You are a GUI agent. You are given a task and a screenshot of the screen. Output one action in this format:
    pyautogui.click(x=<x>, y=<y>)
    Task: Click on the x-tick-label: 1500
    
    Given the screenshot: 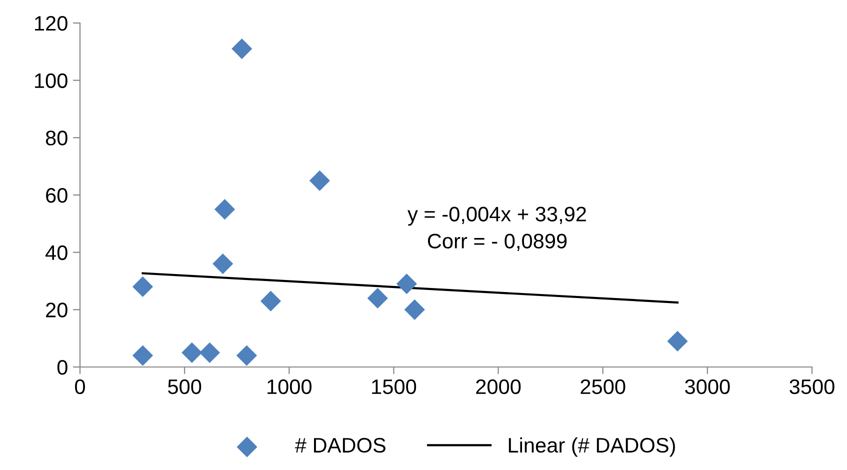 What is the action you would take?
    pyautogui.click(x=394, y=386)
    